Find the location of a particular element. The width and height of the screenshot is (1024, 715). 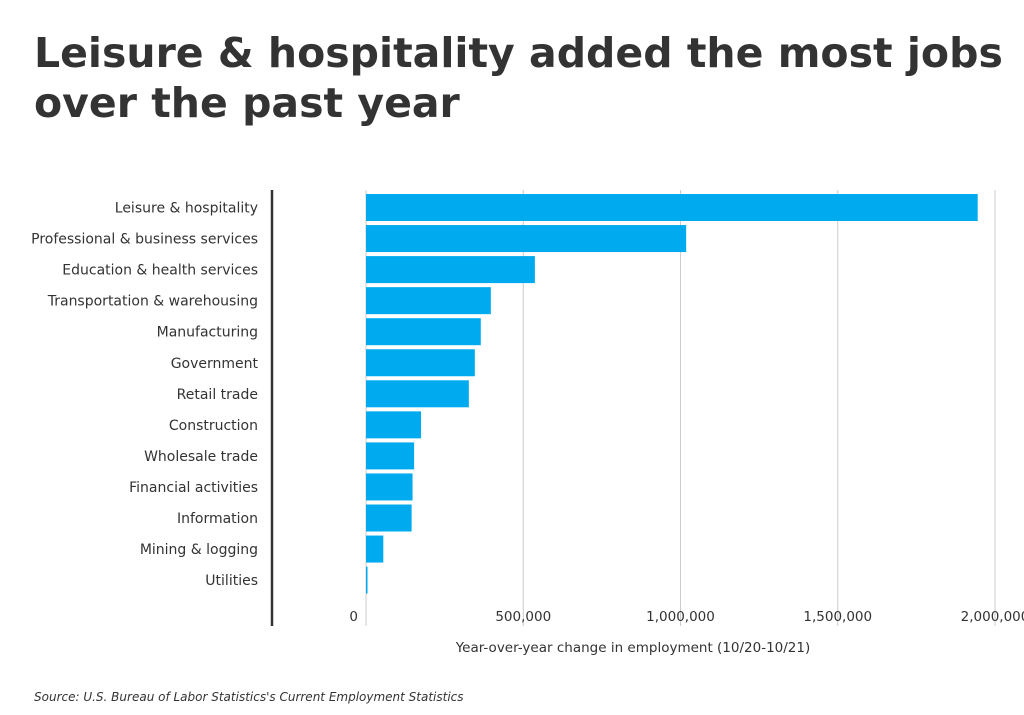

category-label: Leisure & hospitality is located at coordinates (186, 209).